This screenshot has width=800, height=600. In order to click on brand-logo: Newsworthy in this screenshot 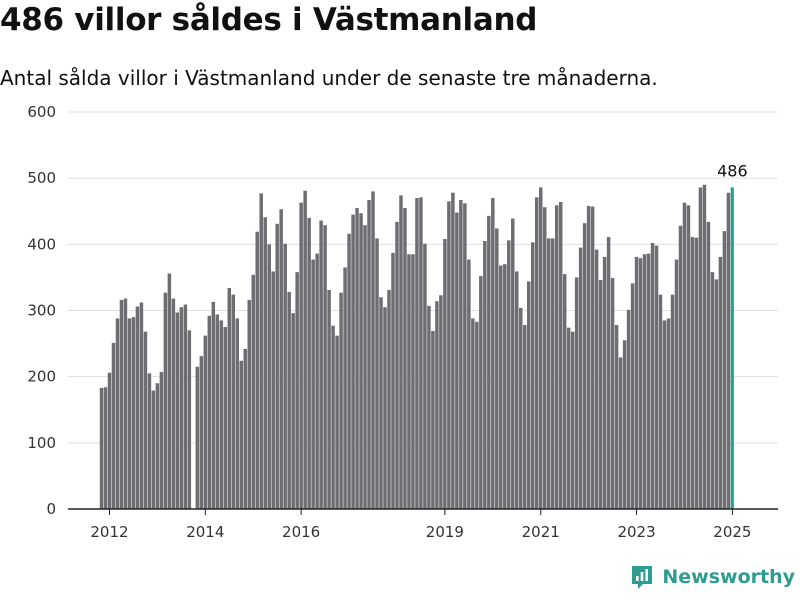, I will do `click(712, 577)`.